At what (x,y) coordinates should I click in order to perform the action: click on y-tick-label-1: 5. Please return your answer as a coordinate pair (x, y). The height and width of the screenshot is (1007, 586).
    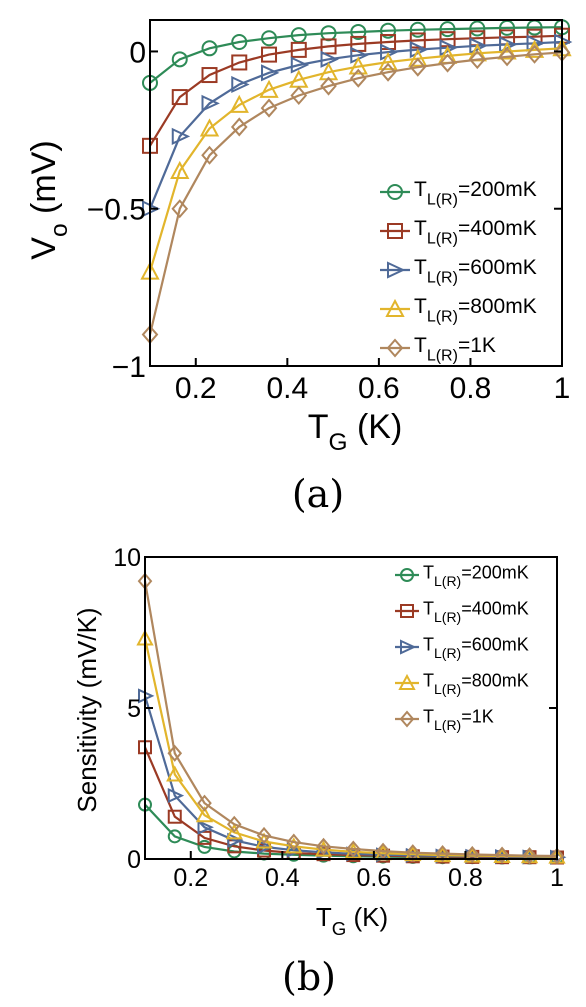
    Looking at the image, I should click on (134, 709).